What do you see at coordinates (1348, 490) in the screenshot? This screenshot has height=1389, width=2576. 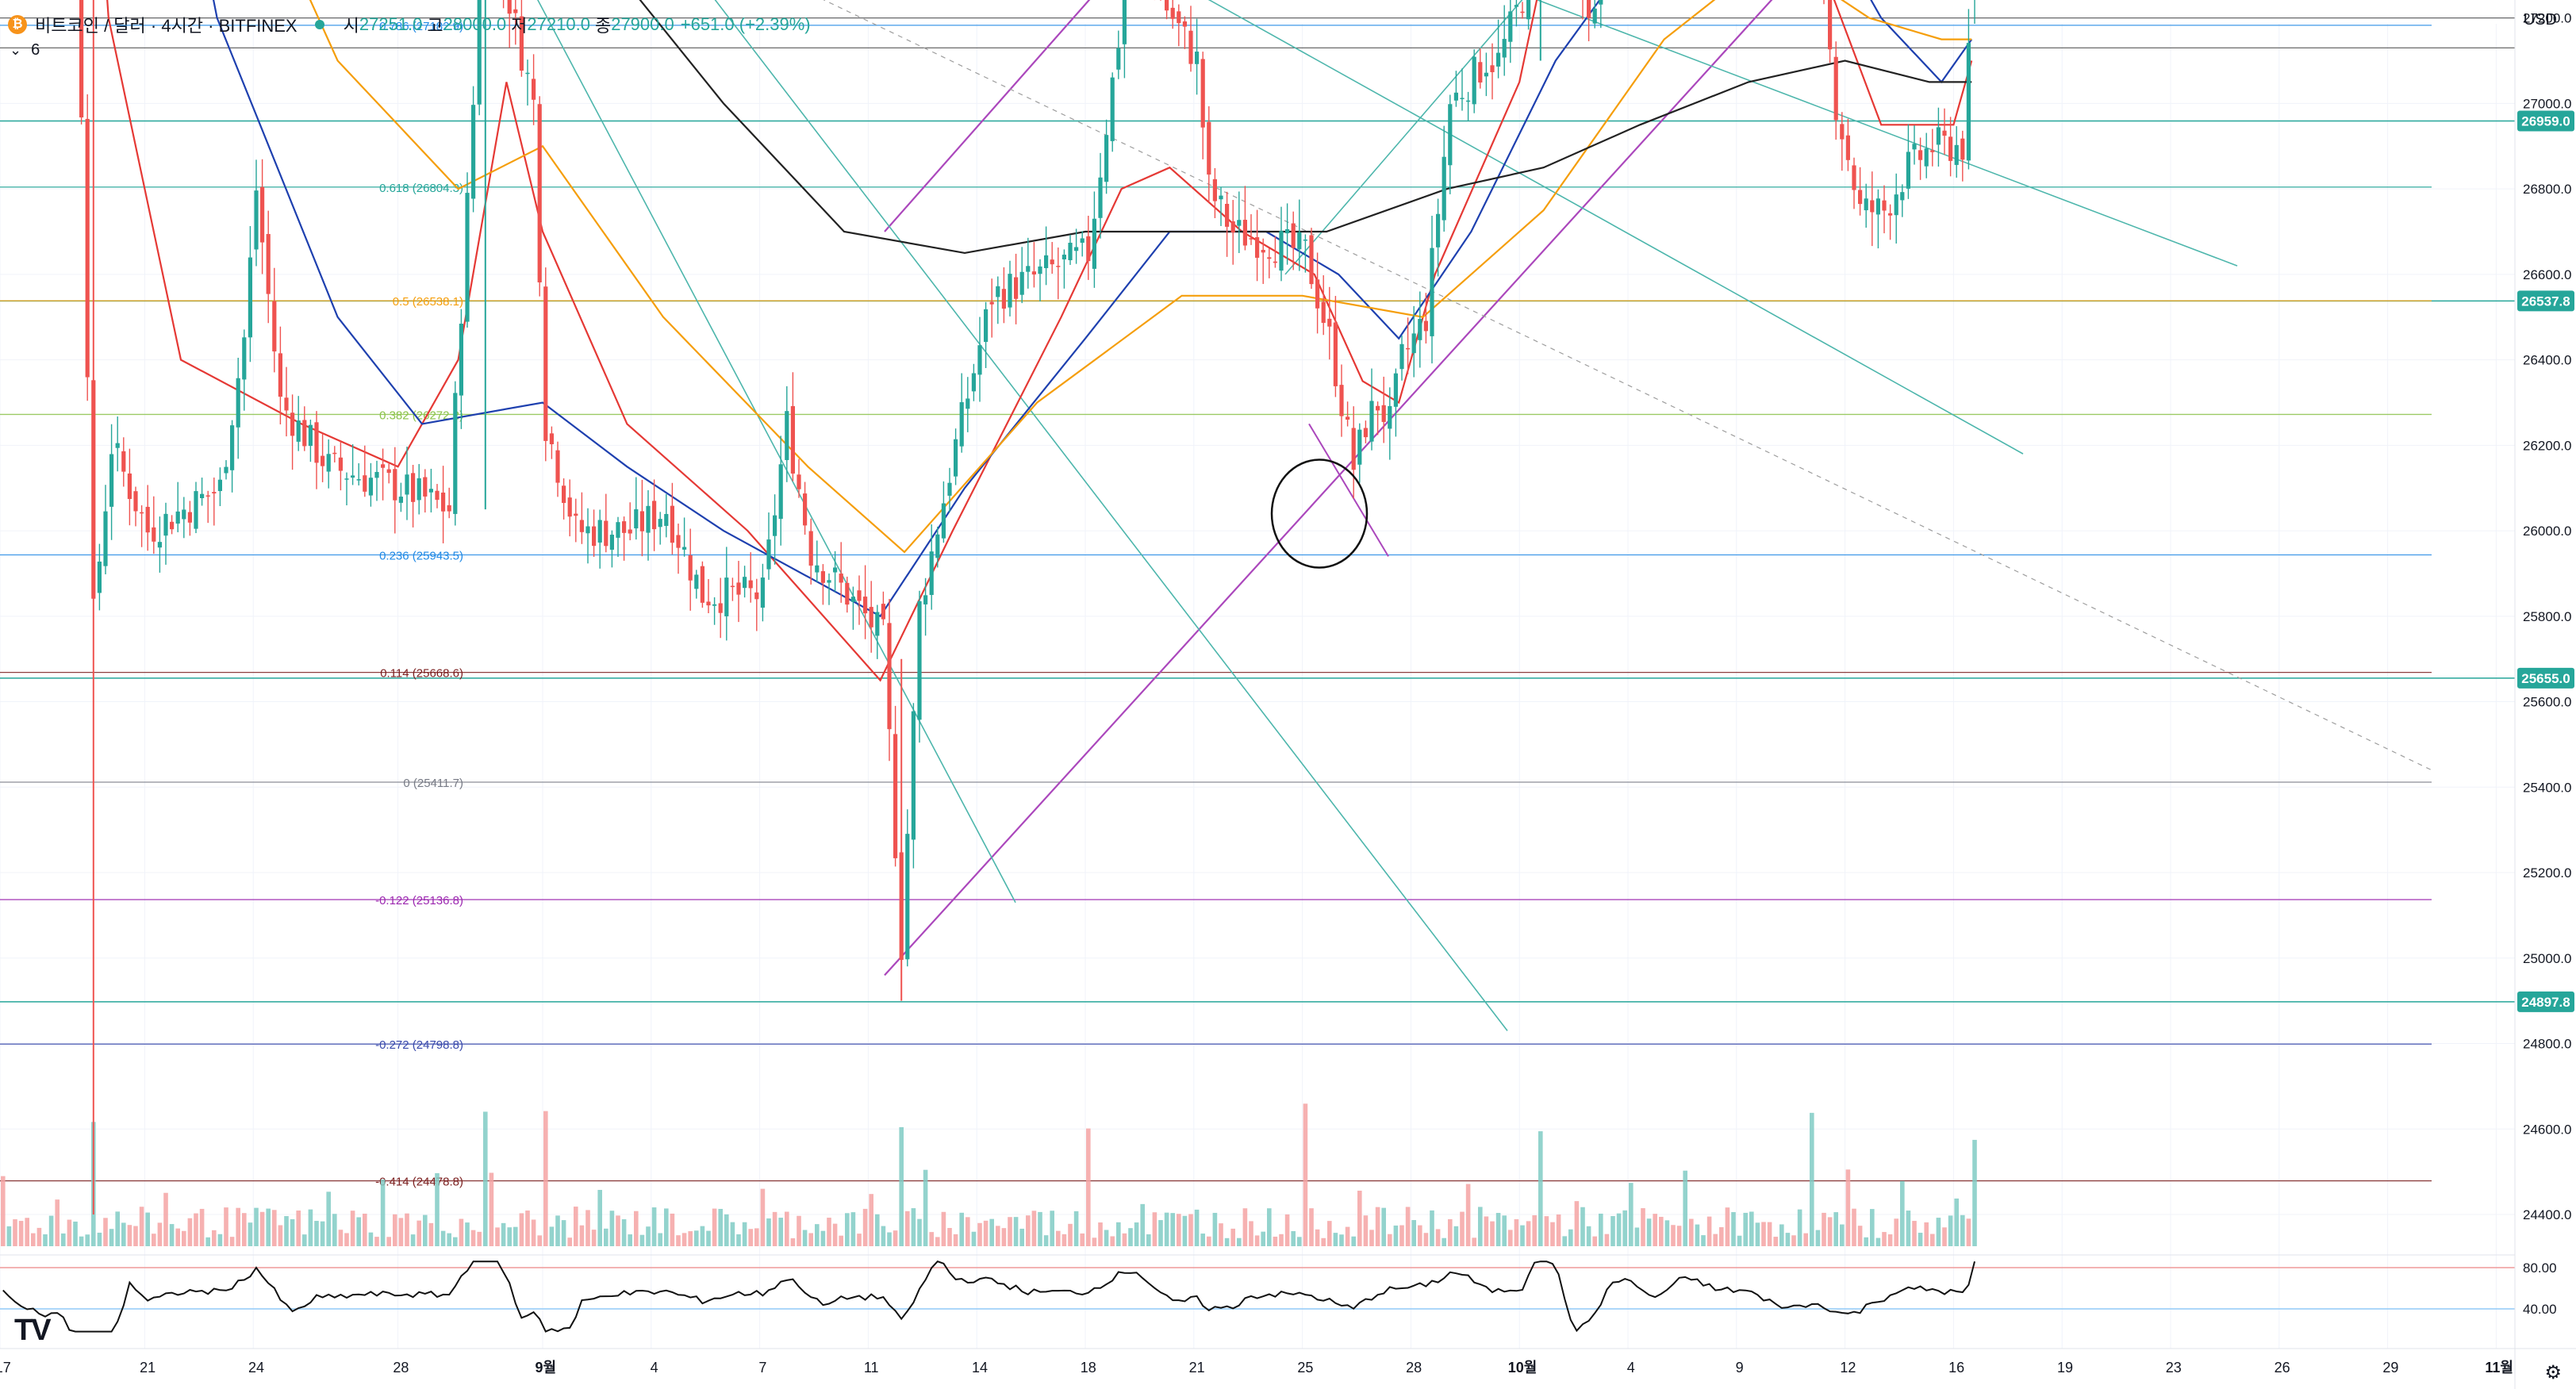 I see `purple-trend-line` at bounding box center [1348, 490].